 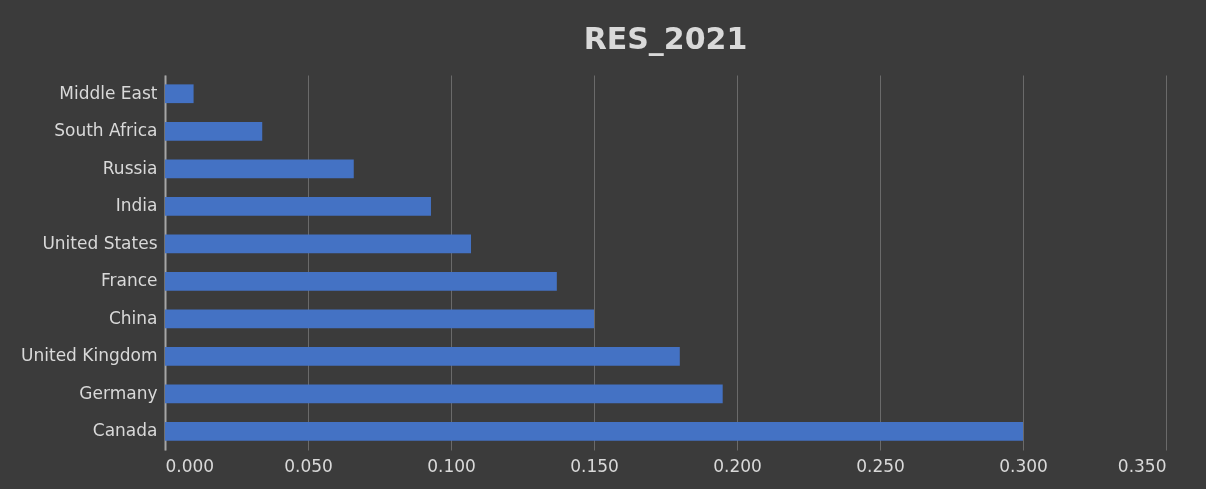 I want to click on y-tick-label: Canada, so click(x=125, y=430).